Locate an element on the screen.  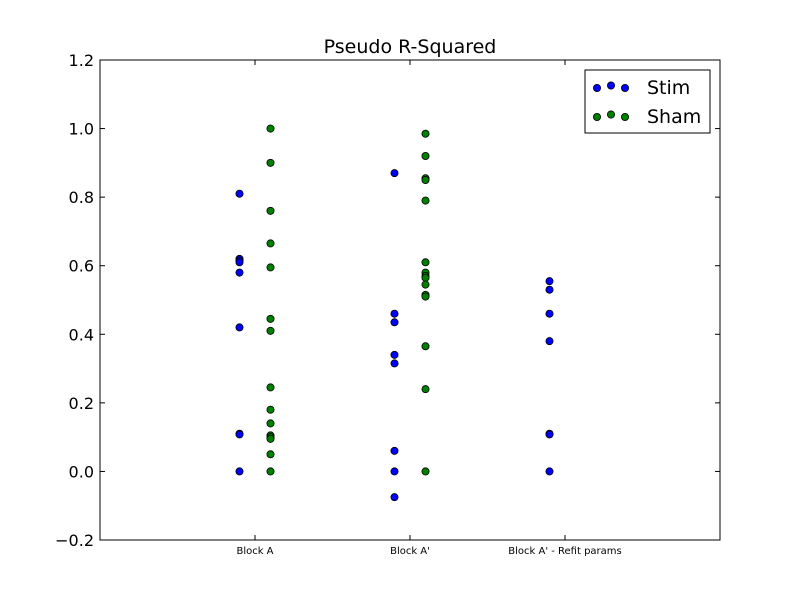
y-tick-label: 0.8 is located at coordinates (81, 197).